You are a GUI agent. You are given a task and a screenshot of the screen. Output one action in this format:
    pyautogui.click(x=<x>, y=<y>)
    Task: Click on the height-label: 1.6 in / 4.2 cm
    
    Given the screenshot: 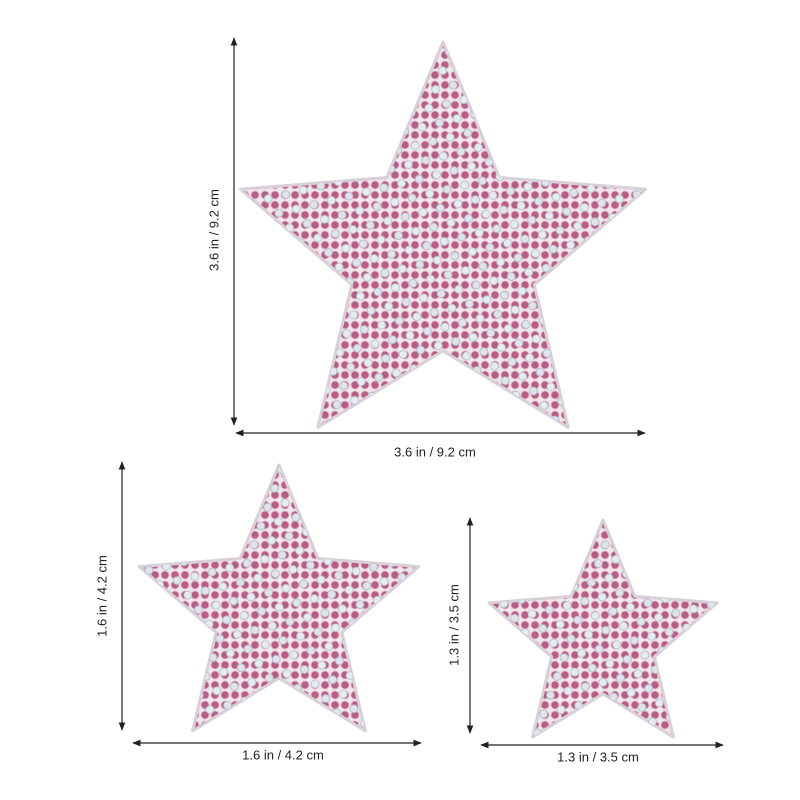 What is the action you would take?
    pyautogui.click(x=101, y=596)
    